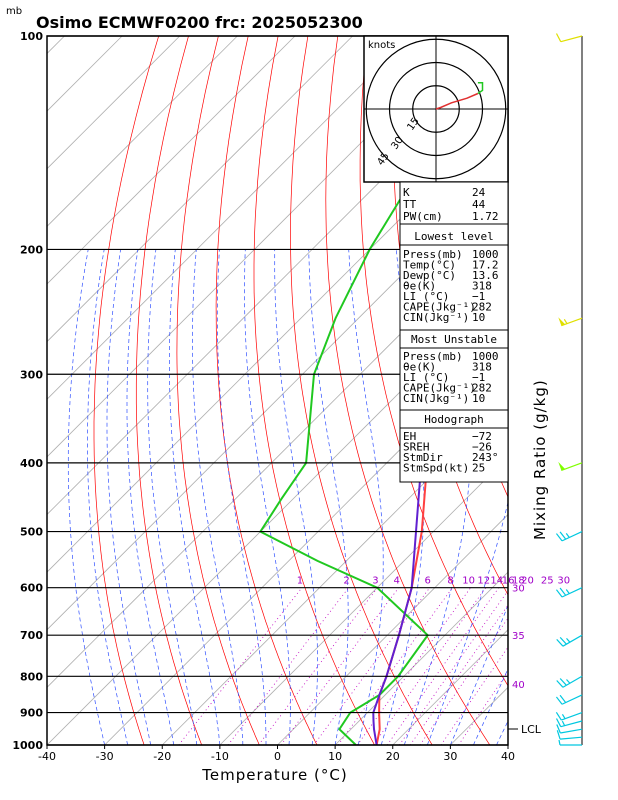 The width and height of the screenshot is (618, 800). Describe the element at coordinates (335, 756) in the screenshot. I see `x-tick-label: 10` at that location.